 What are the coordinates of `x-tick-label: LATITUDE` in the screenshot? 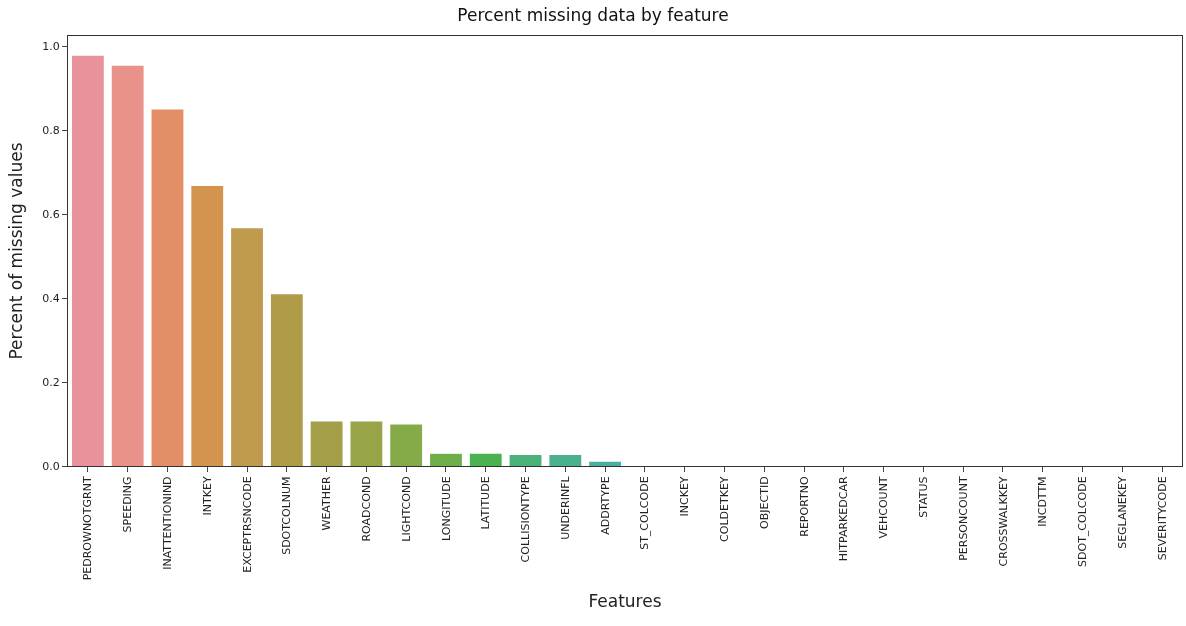 It's located at (486, 503).